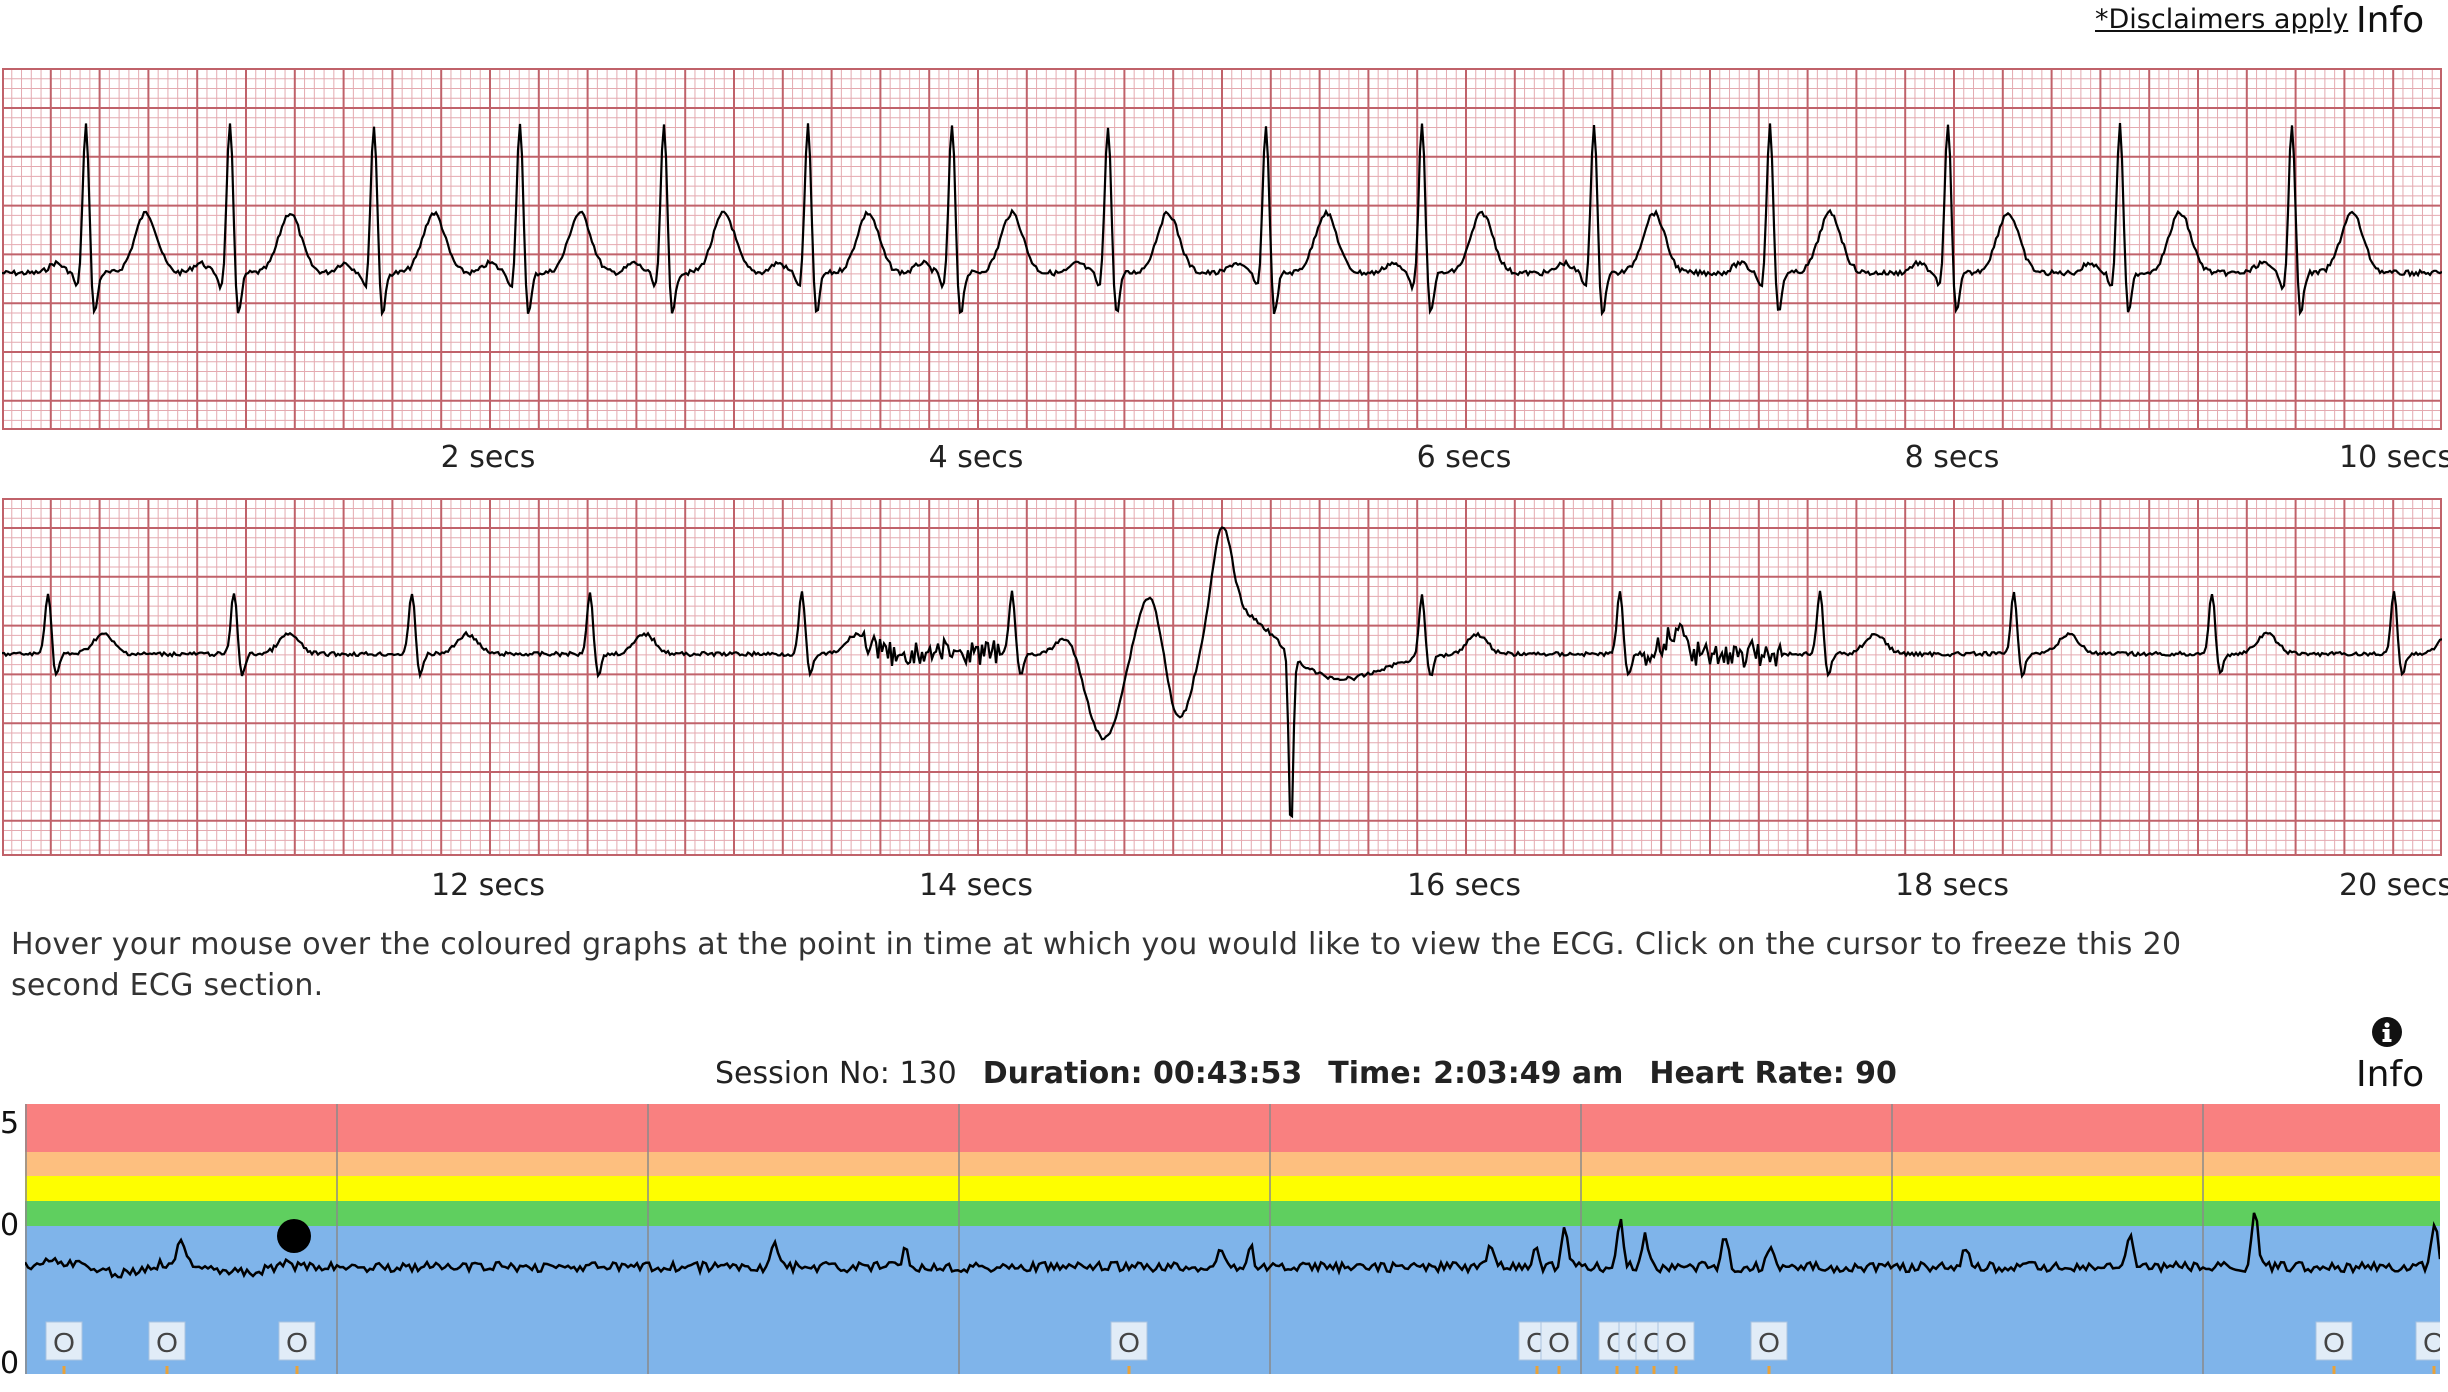  I want to click on tick-label: 16 secs, so click(1464, 885).